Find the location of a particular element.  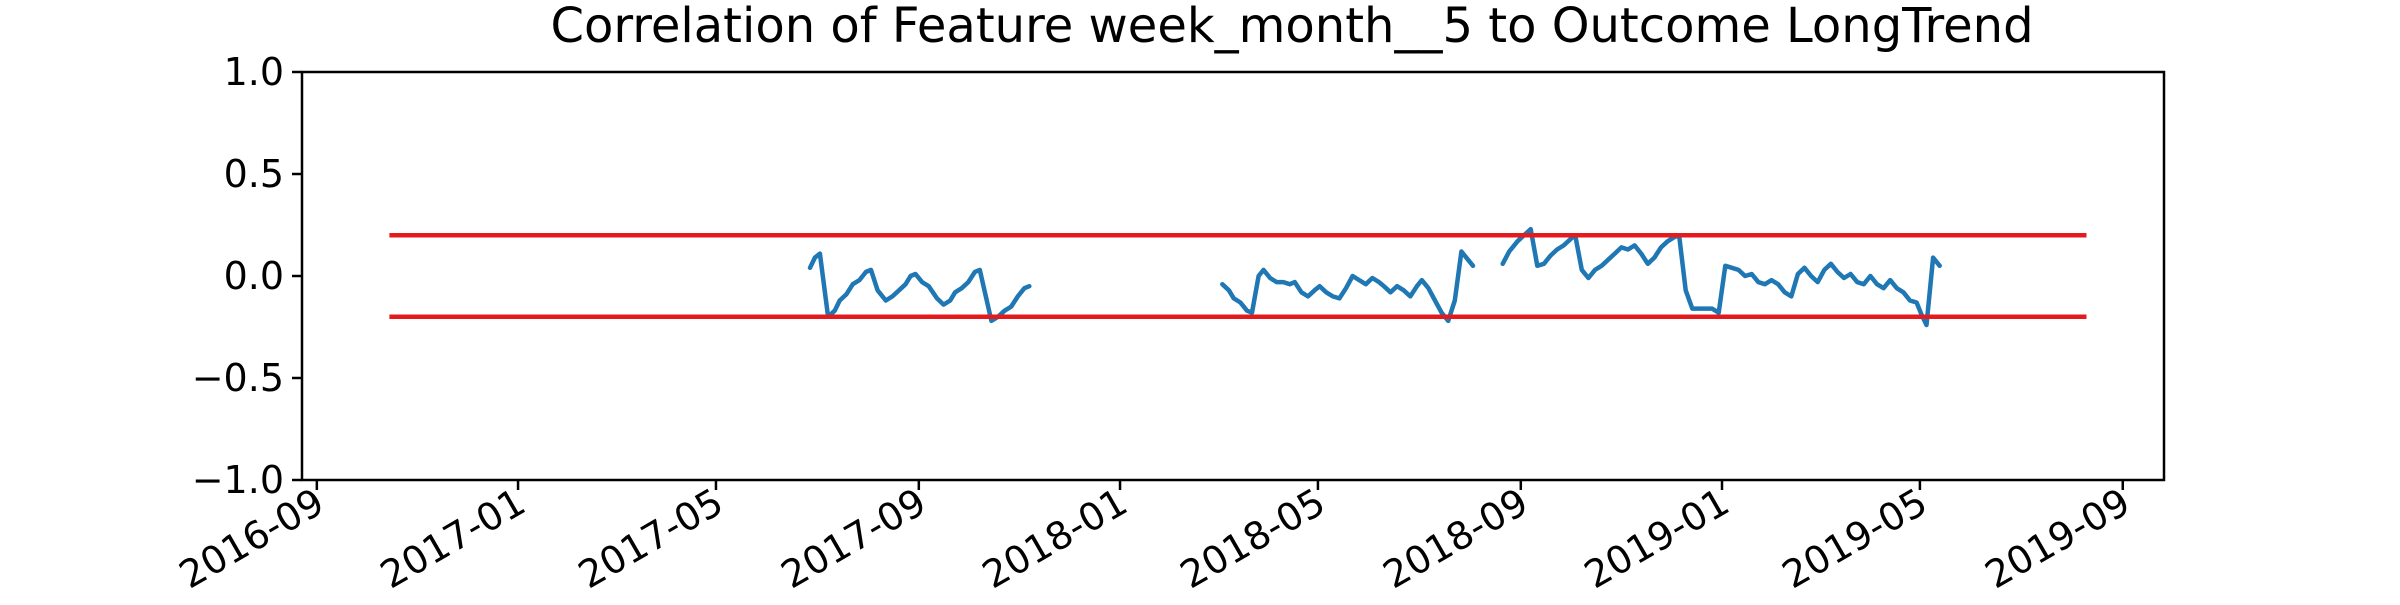

reference-lines is located at coordinates (1238, 276).